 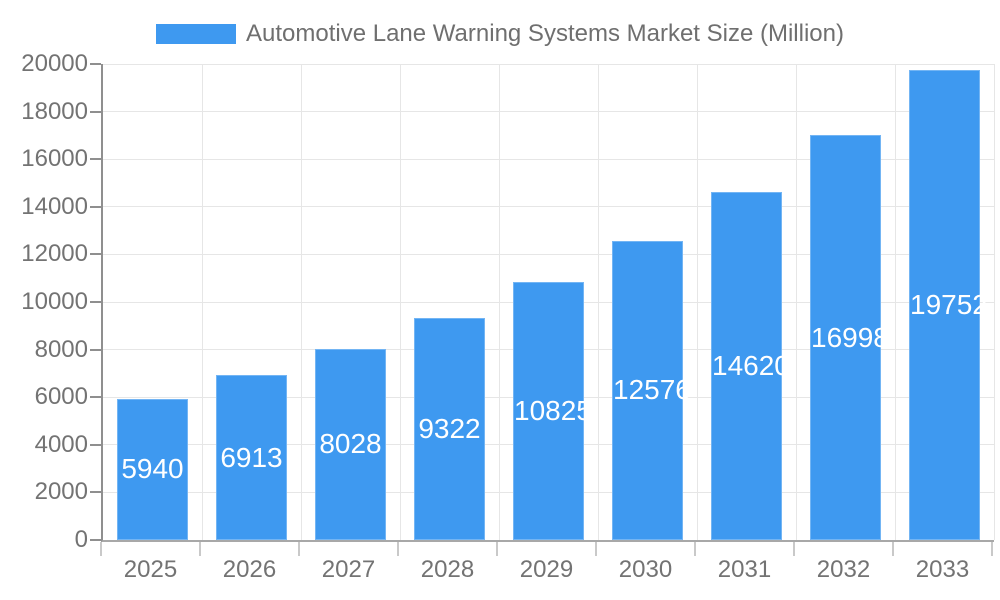 I want to click on x-tick-label: 2028, so click(x=447, y=569).